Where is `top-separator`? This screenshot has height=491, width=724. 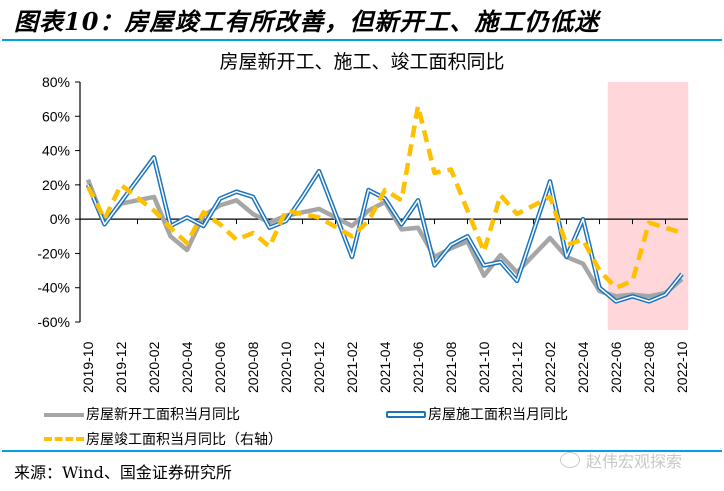 top-separator is located at coordinates (362, 40).